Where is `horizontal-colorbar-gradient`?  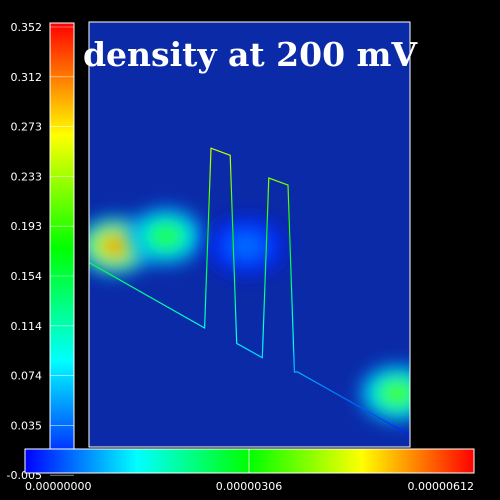
horizontal-colorbar-gradient is located at coordinates (249, 461).